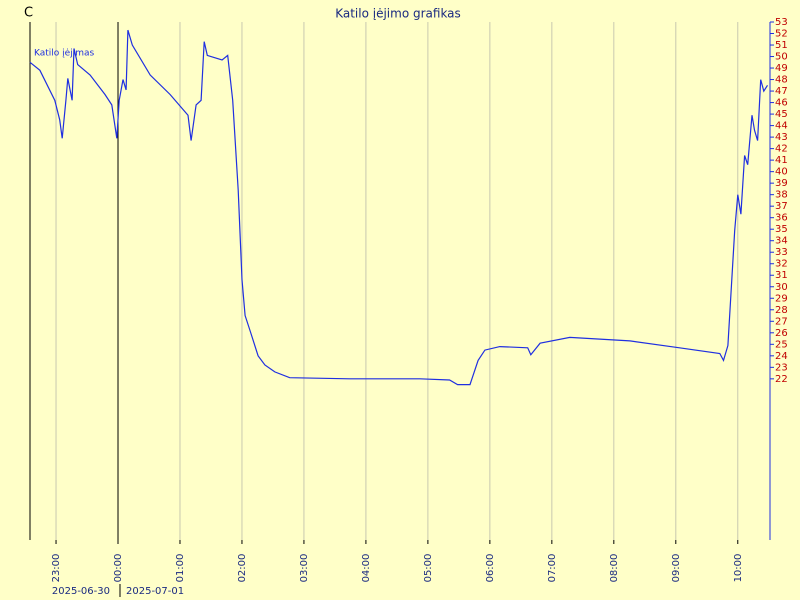 This screenshot has width=800, height=600. I want to click on y-tick-label: 45, so click(781, 114).